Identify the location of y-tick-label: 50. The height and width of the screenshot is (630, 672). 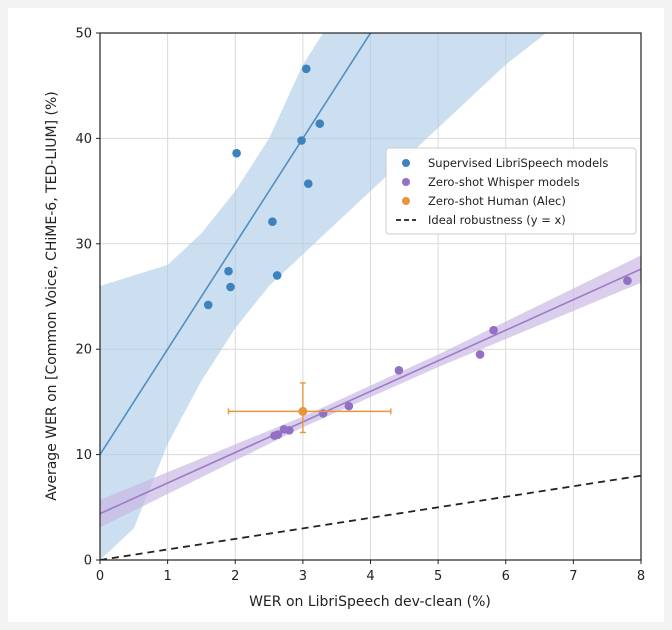
(83, 34).